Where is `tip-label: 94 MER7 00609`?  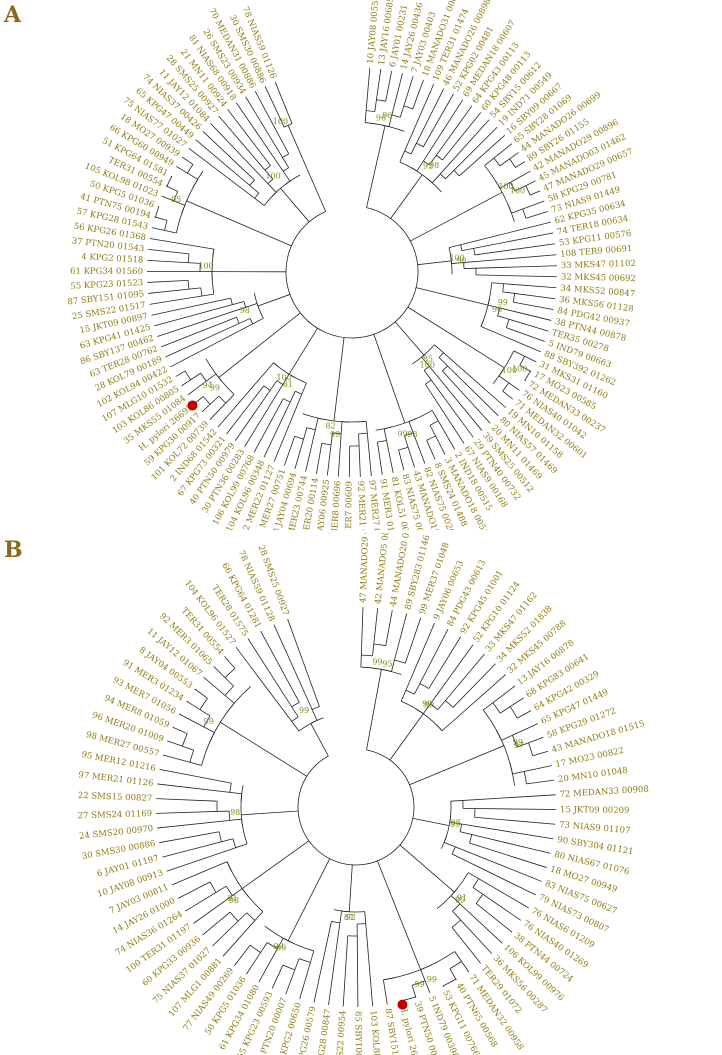
tip-label: 94 MER7 00609 is located at coordinates (349, 505).